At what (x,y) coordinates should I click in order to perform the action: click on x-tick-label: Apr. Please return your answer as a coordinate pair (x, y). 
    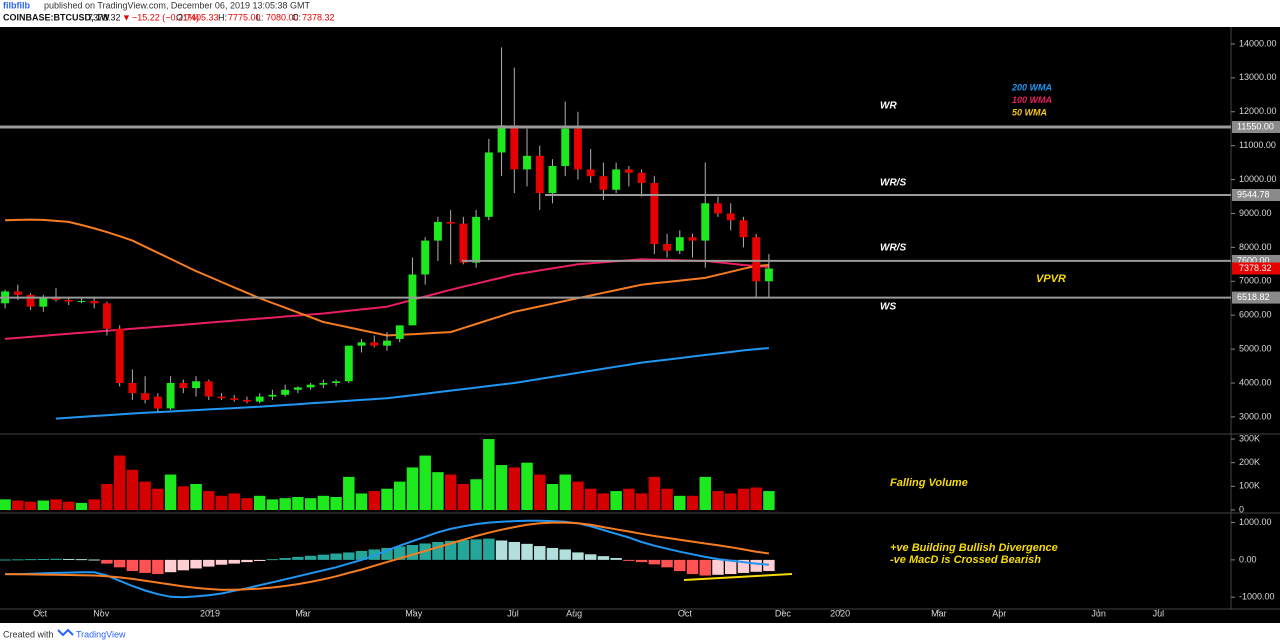
    Looking at the image, I should click on (999, 613).